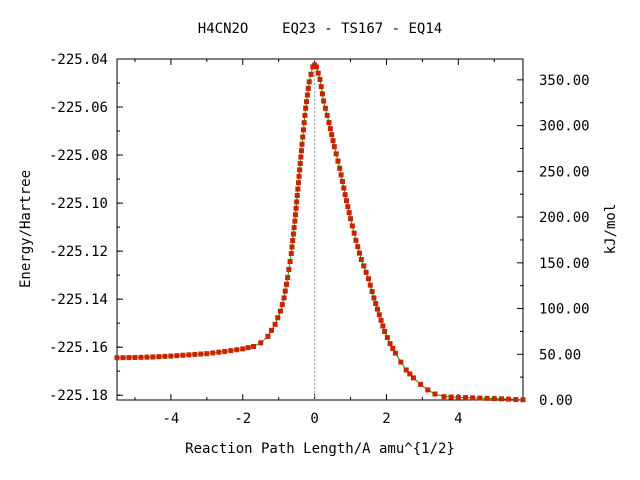 This screenshot has width=640, height=480. I want to click on y-tick-label: -225.18, so click(78, 396).